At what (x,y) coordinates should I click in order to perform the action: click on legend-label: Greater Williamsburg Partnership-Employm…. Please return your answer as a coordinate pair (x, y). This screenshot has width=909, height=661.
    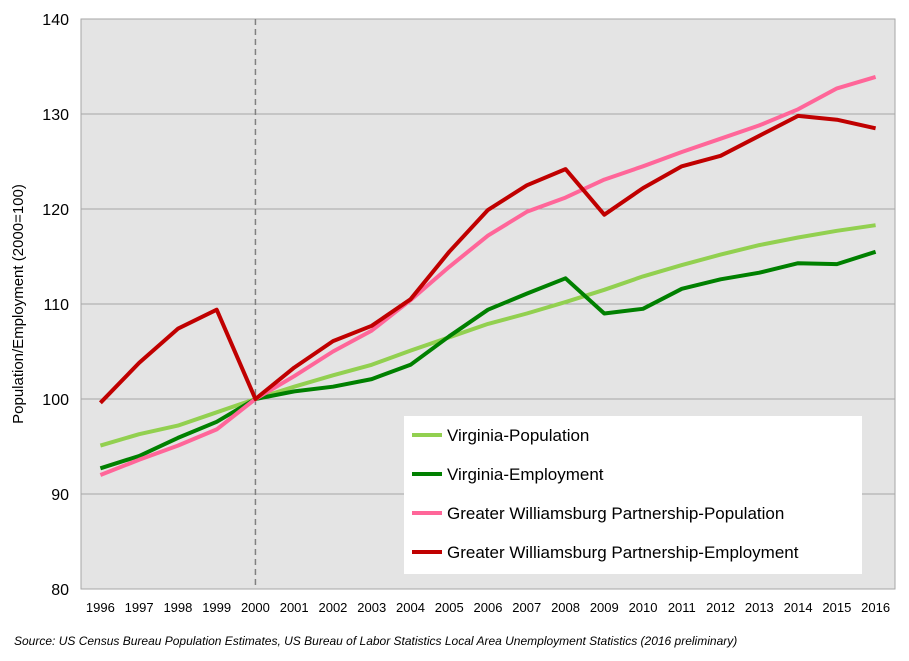
    Looking at the image, I should click on (623, 552).